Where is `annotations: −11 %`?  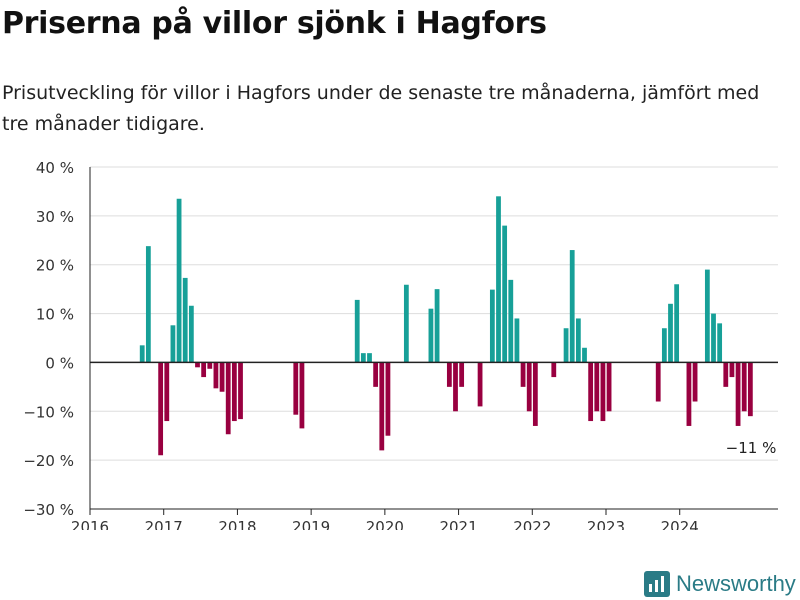 annotations: −11 % is located at coordinates (751, 448).